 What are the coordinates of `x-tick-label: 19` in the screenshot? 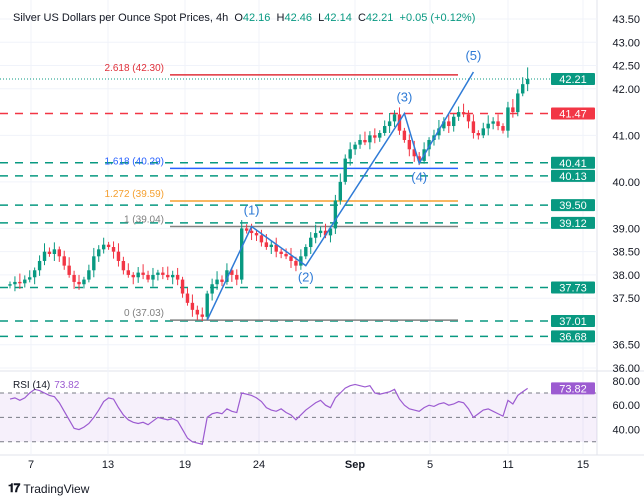 It's located at (185, 465).